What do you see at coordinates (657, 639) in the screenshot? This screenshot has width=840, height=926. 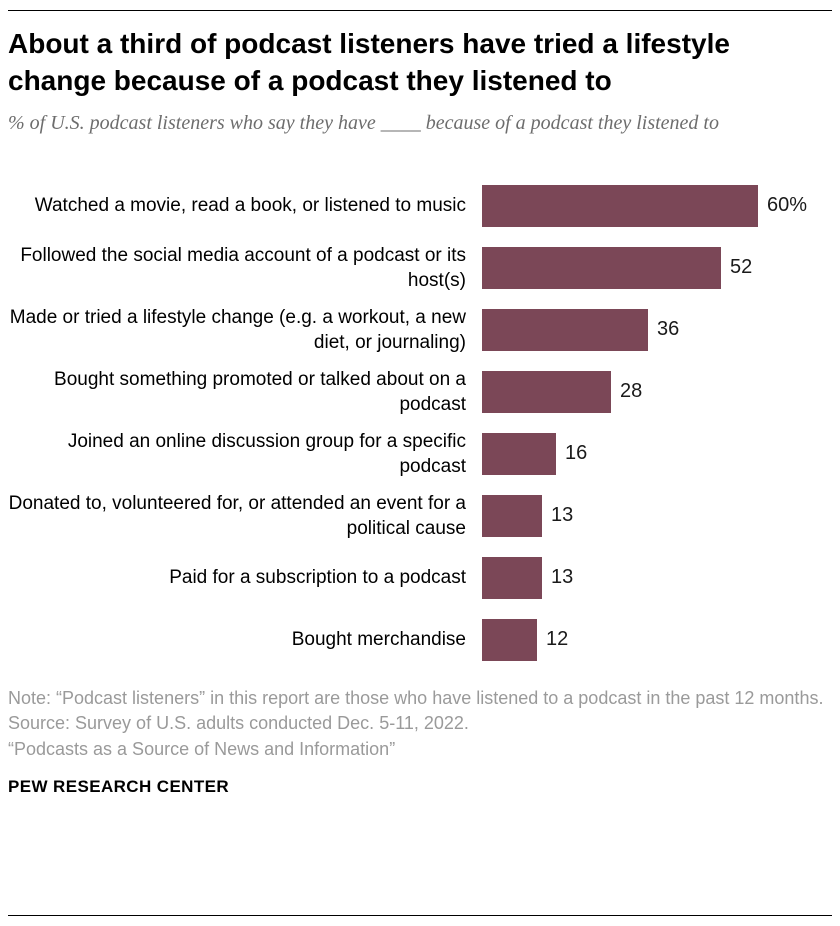 I see `bar-track: 12` at bounding box center [657, 639].